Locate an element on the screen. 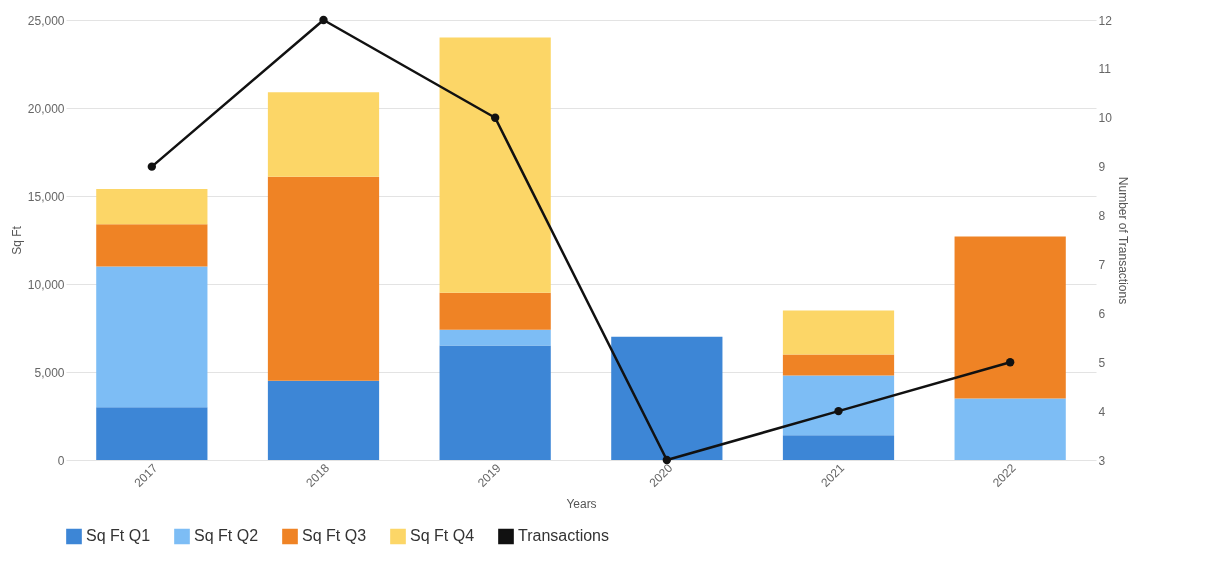 This screenshot has width=1223, height=588. legend-label: Sq Ft Q4 is located at coordinates (442, 536).